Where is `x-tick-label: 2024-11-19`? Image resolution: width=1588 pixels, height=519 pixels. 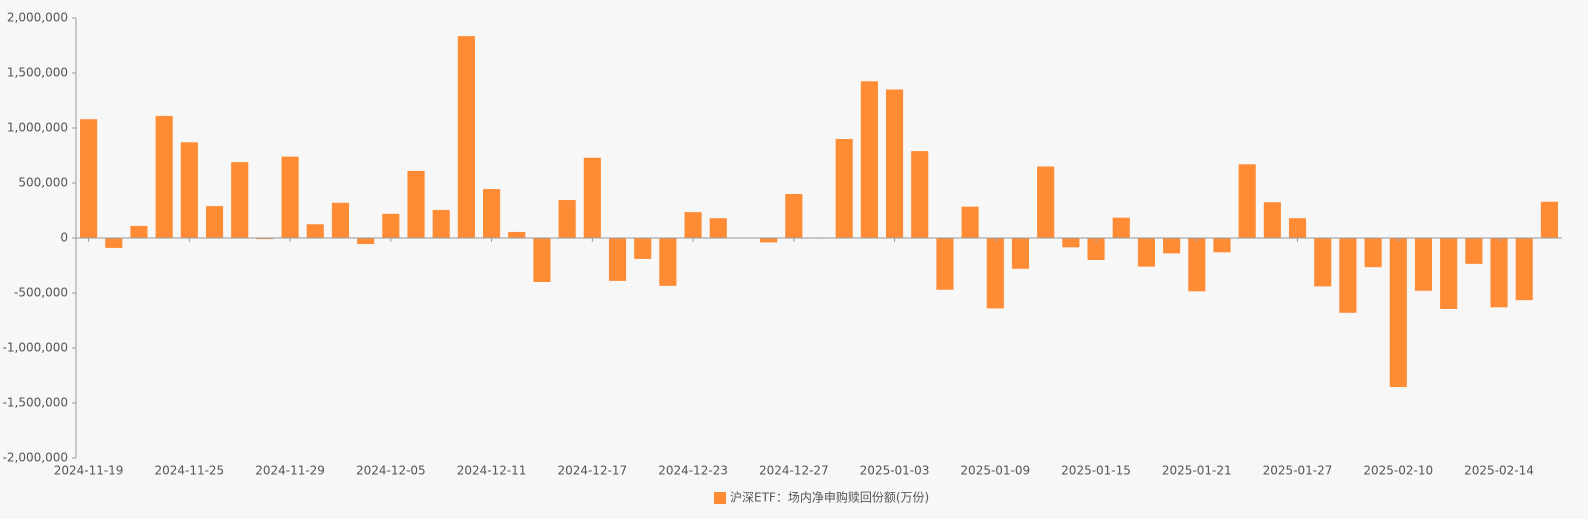
x-tick-label: 2024-11-19 is located at coordinates (89, 471).